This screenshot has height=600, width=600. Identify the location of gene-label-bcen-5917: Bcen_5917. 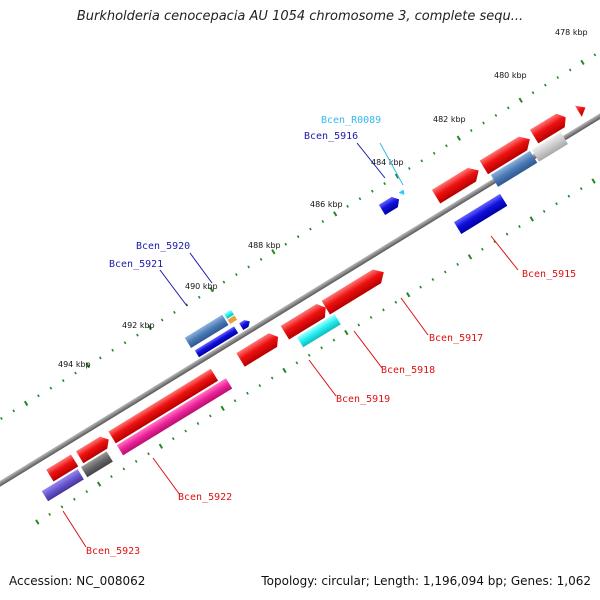
(456, 338).